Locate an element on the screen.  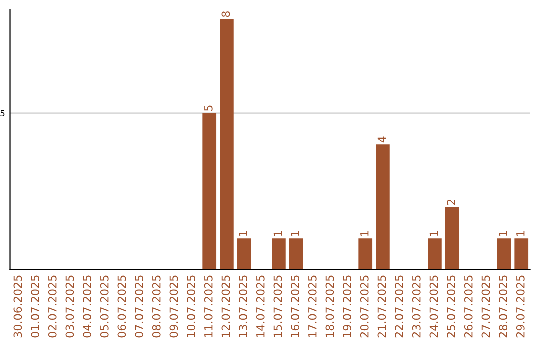
x-tick-label: 21.07.2025 is located at coordinates (382, 307).